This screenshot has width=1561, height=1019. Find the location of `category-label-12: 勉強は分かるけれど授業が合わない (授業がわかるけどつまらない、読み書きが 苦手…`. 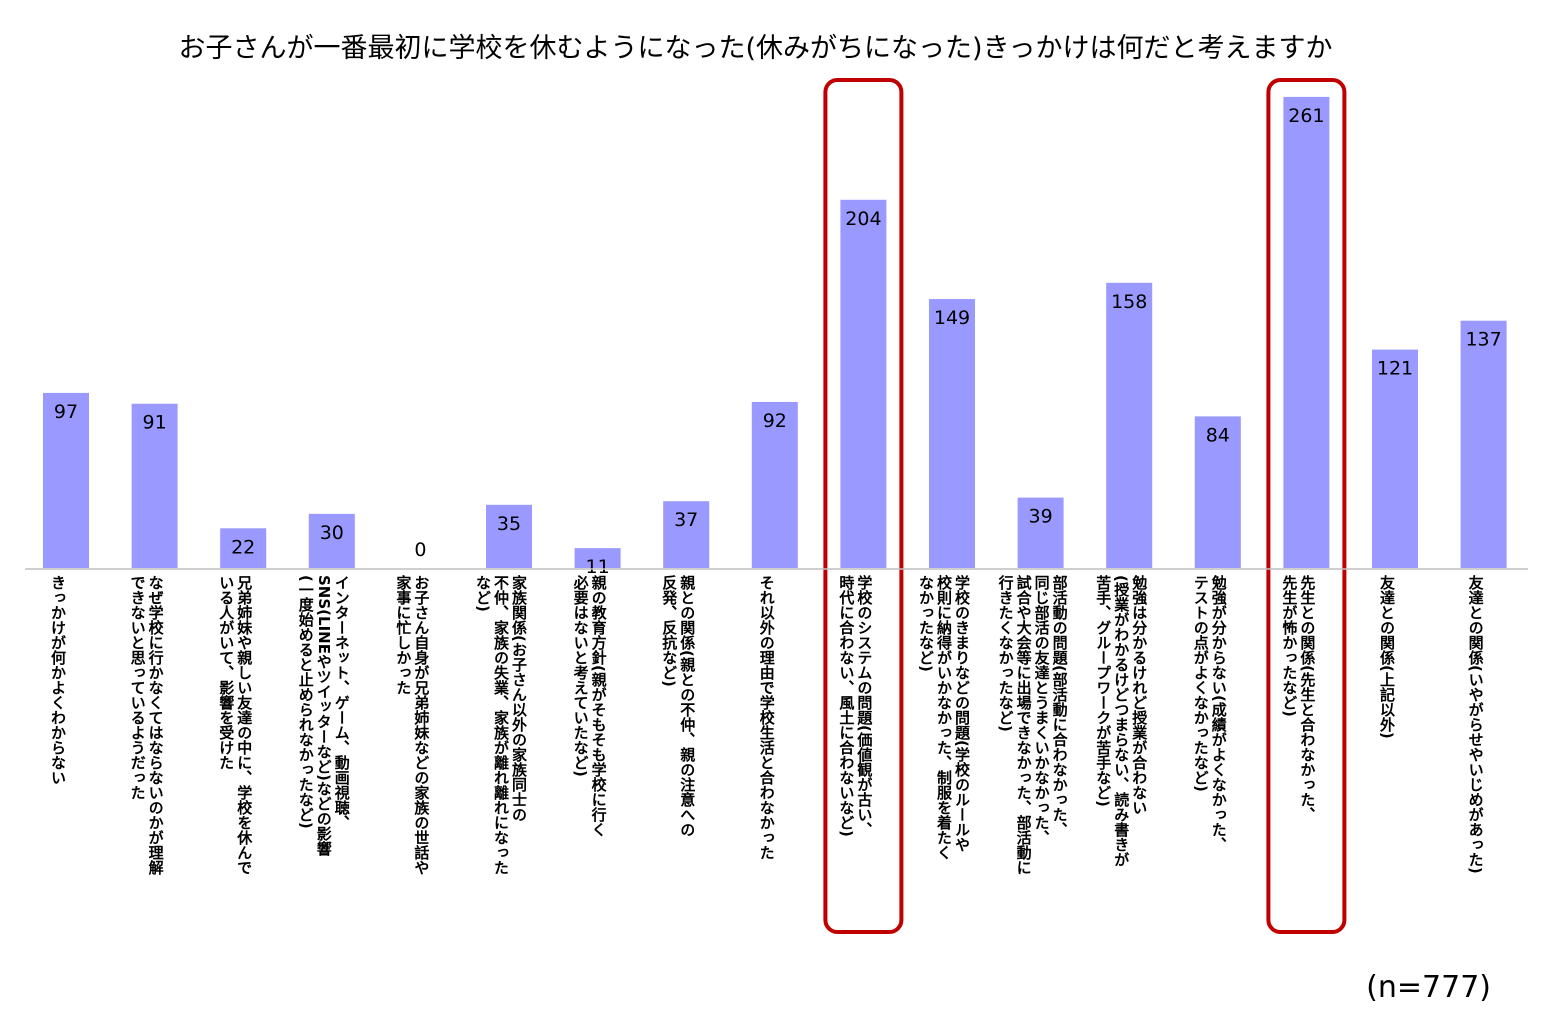

category-label-12: 勉強は分かるけれど授業が合わない (授業がわかるけどつまらない、読み書きが 苦手… is located at coordinates (1121, 721).